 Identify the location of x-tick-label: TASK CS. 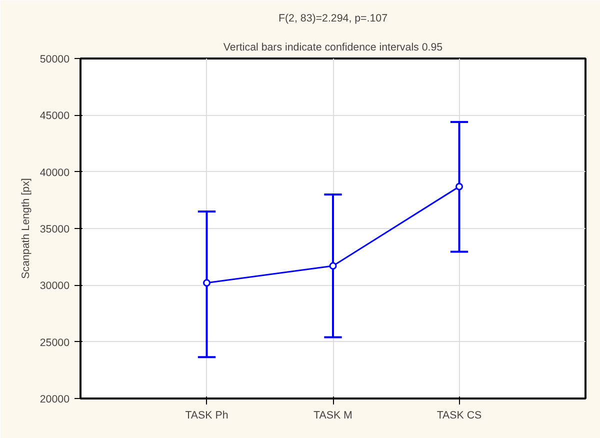
(459, 416).